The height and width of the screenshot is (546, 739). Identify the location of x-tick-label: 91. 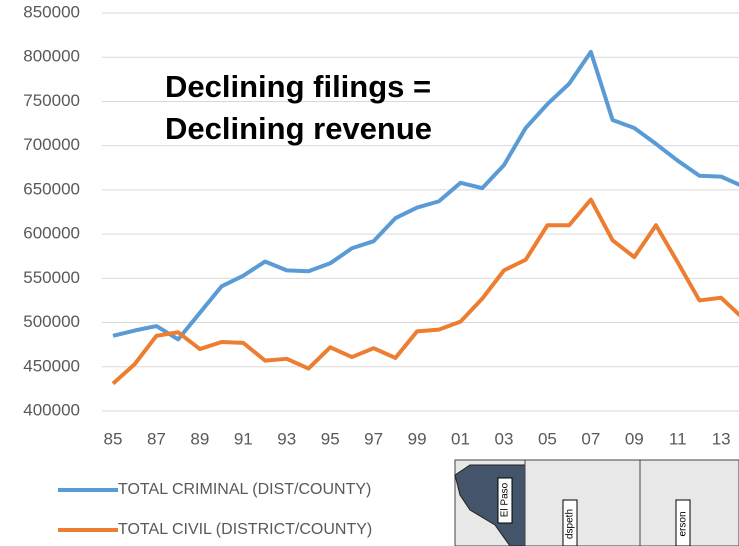
(243, 438).